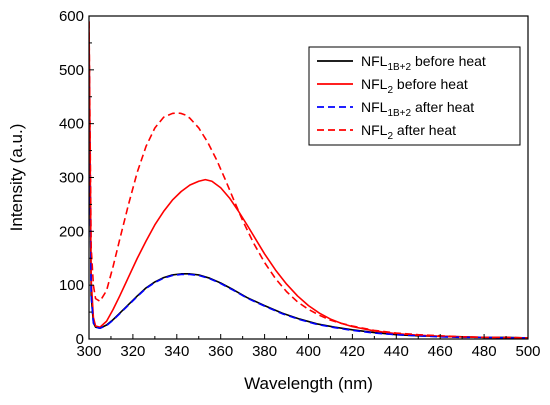 Image resolution: width=550 pixels, height=405 pixels. Describe the element at coordinates (440, 351) in the screenshot. I see `x-tick-label: 460` at that location.